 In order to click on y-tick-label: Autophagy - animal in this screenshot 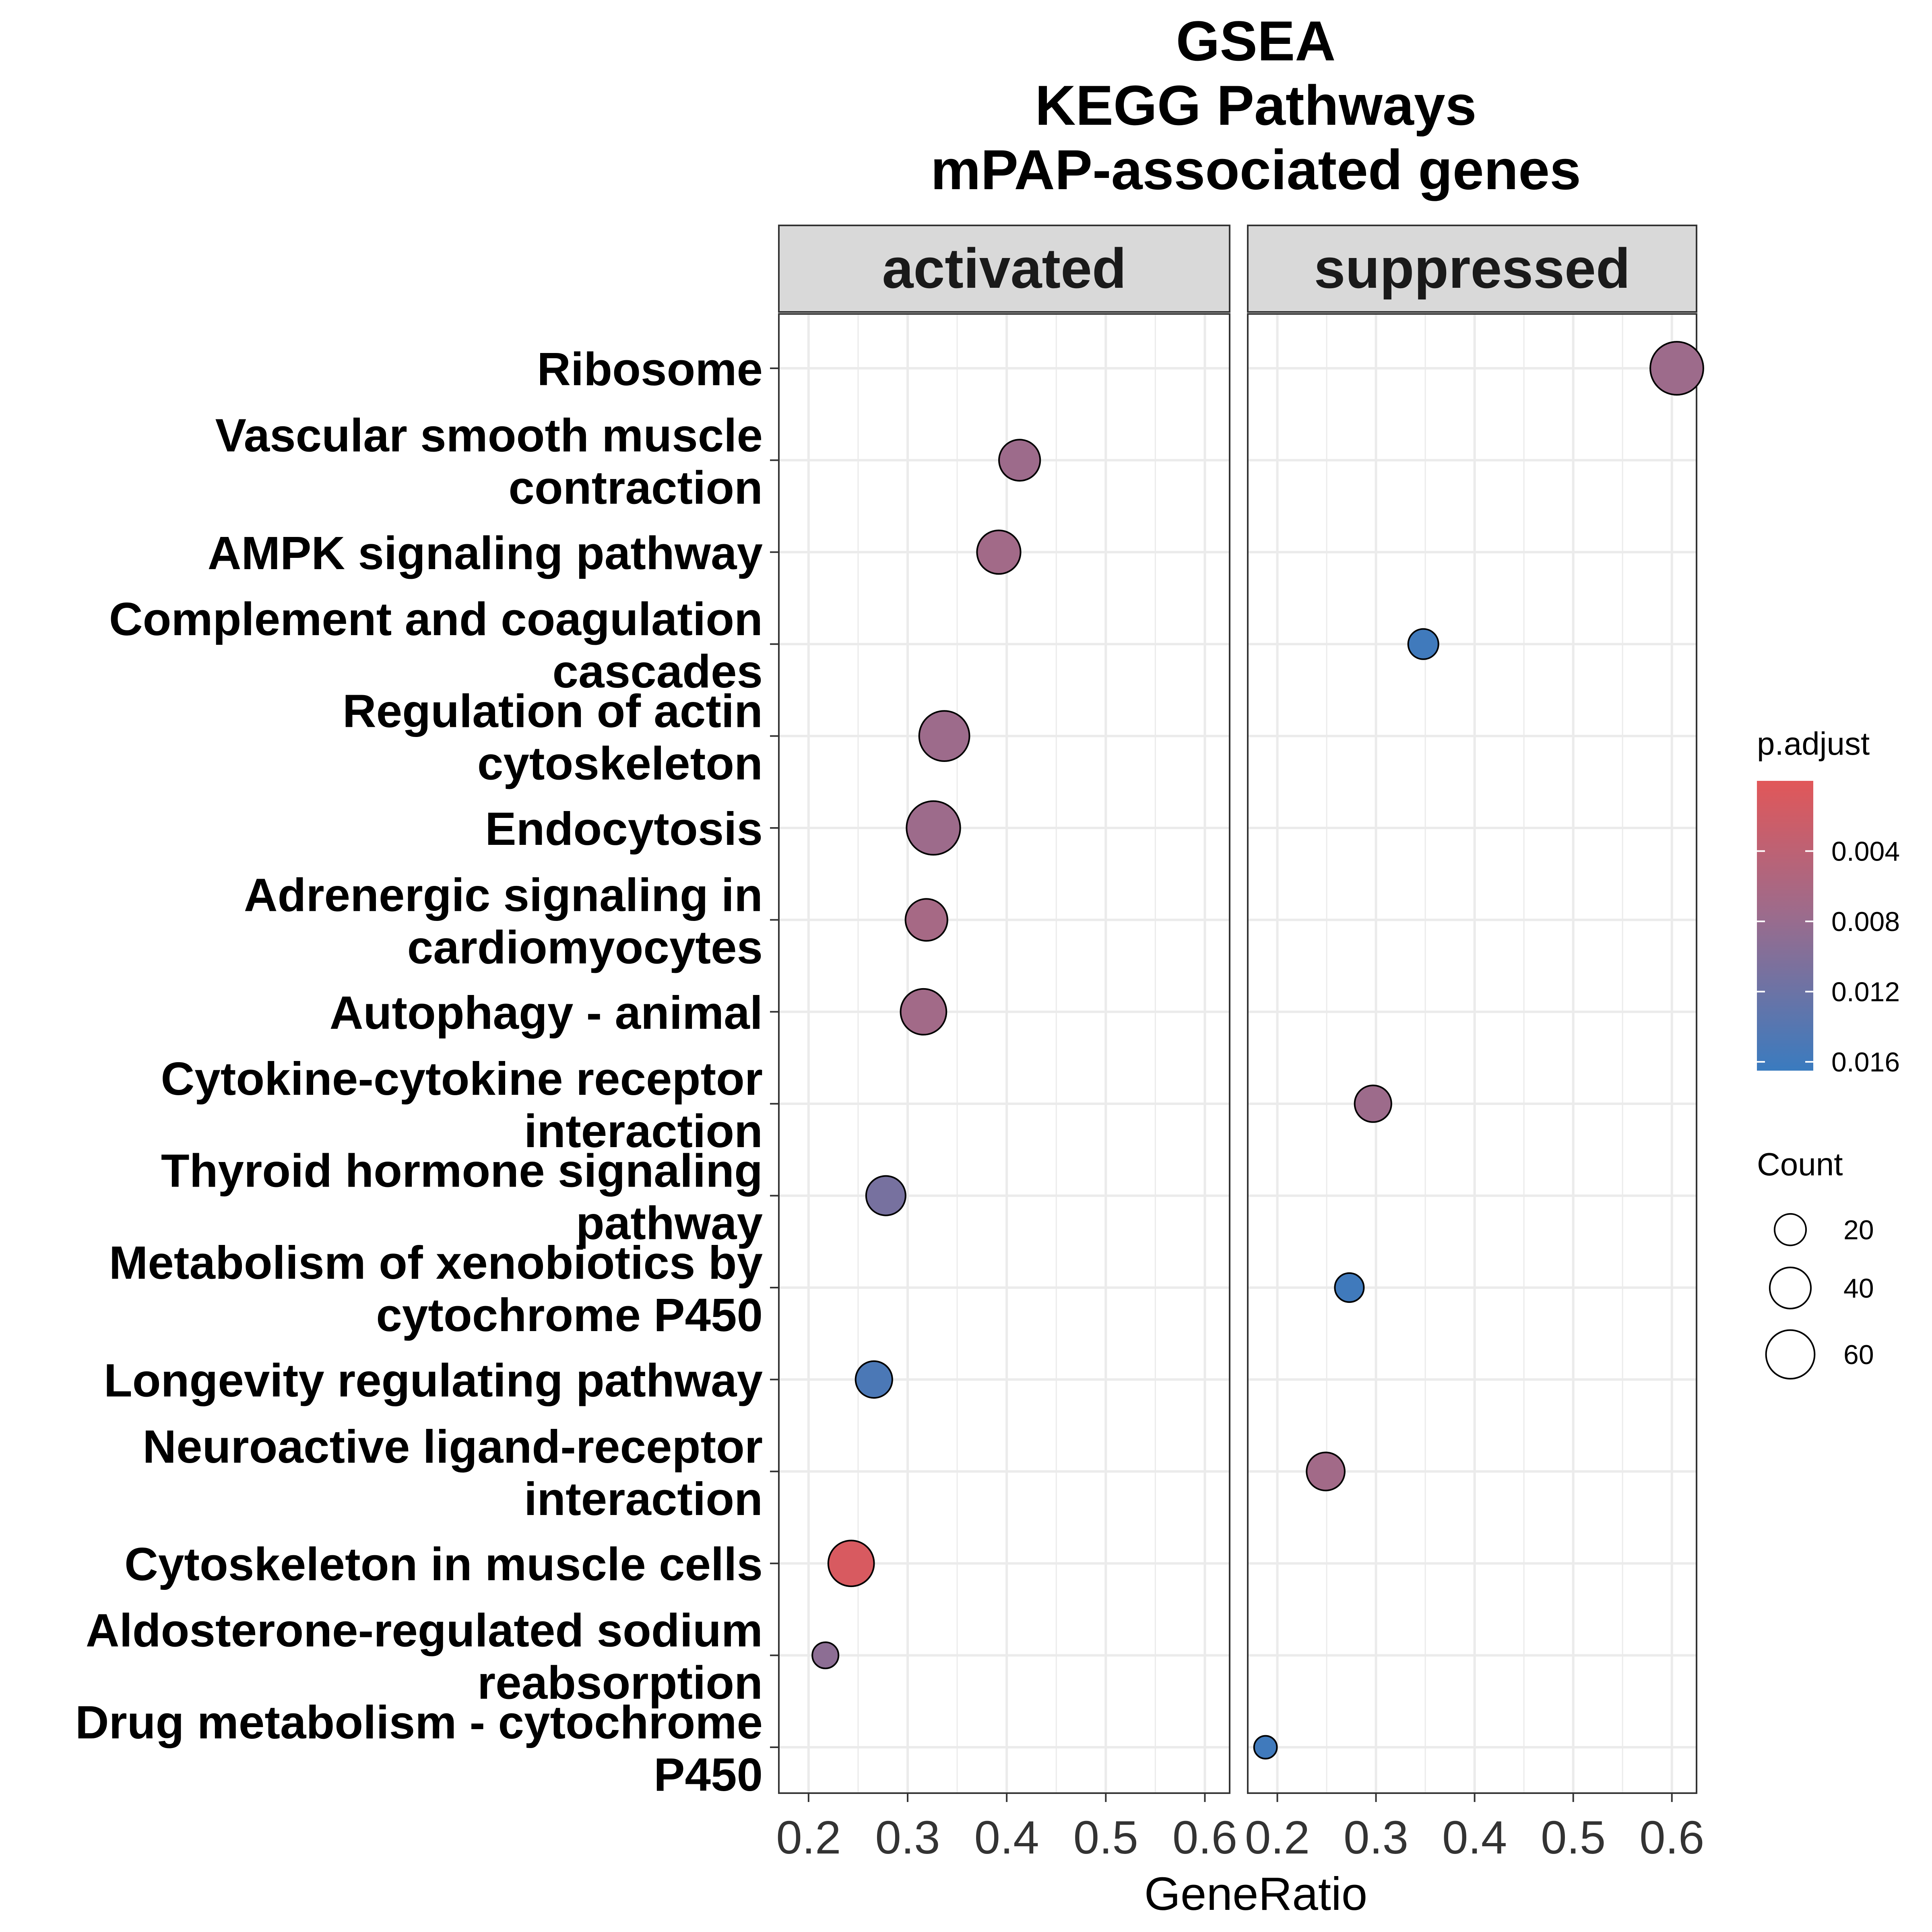, I will do `click(546, 1013)`.